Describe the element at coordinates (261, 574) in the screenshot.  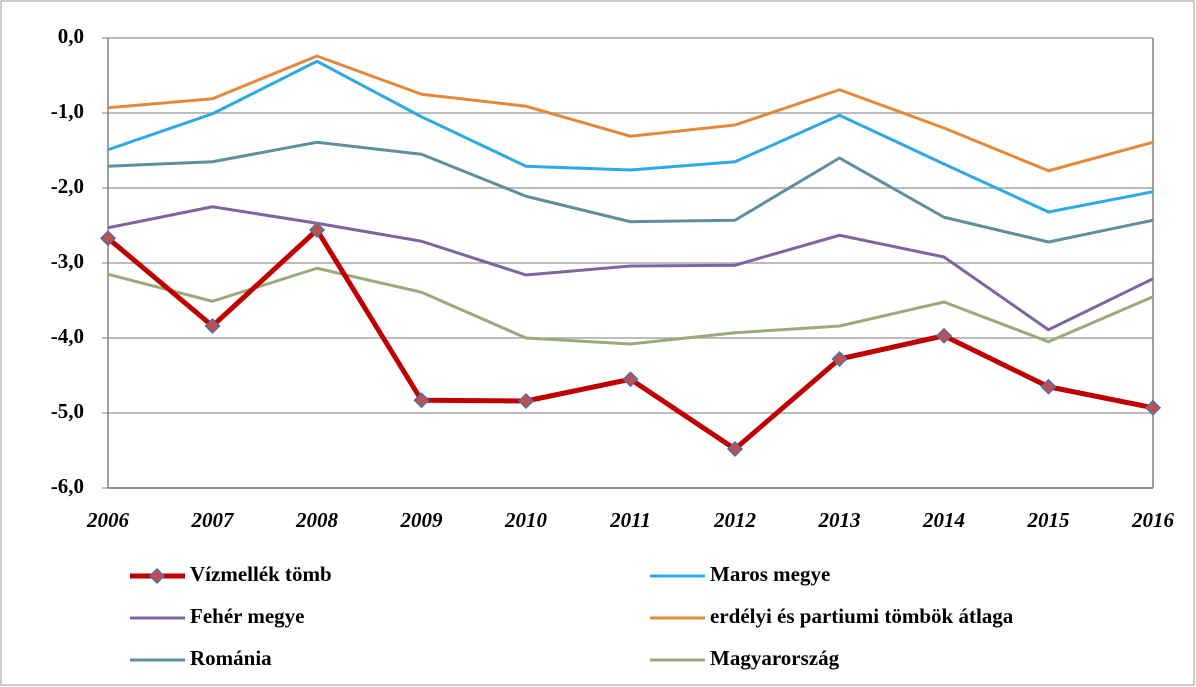
I see `legend-label: Vízmellék tömb` at that location.